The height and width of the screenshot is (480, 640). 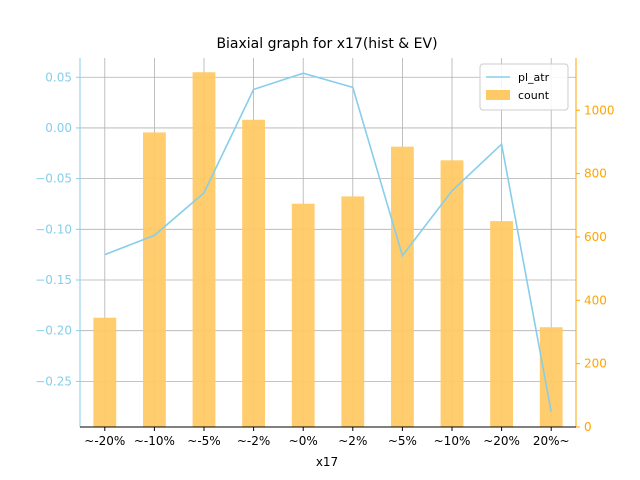 I want to click on chart-title: Biaxial graph for x17(hist & EV), so click(x=326, y=44).